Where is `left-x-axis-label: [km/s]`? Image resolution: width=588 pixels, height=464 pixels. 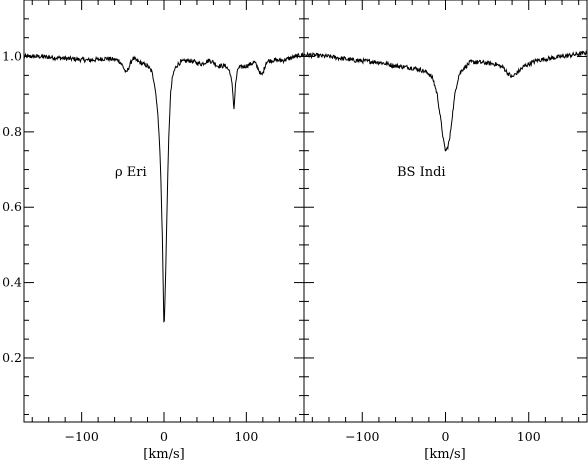 left-x-axis-label: [km/s] is located at coordinates (163, 454).